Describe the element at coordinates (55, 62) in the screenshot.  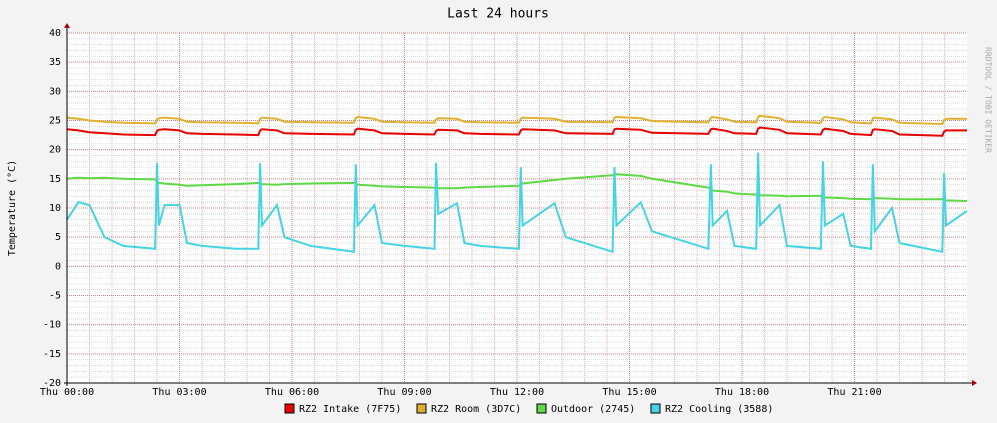
I see `y-tick-label: 35` at that location.